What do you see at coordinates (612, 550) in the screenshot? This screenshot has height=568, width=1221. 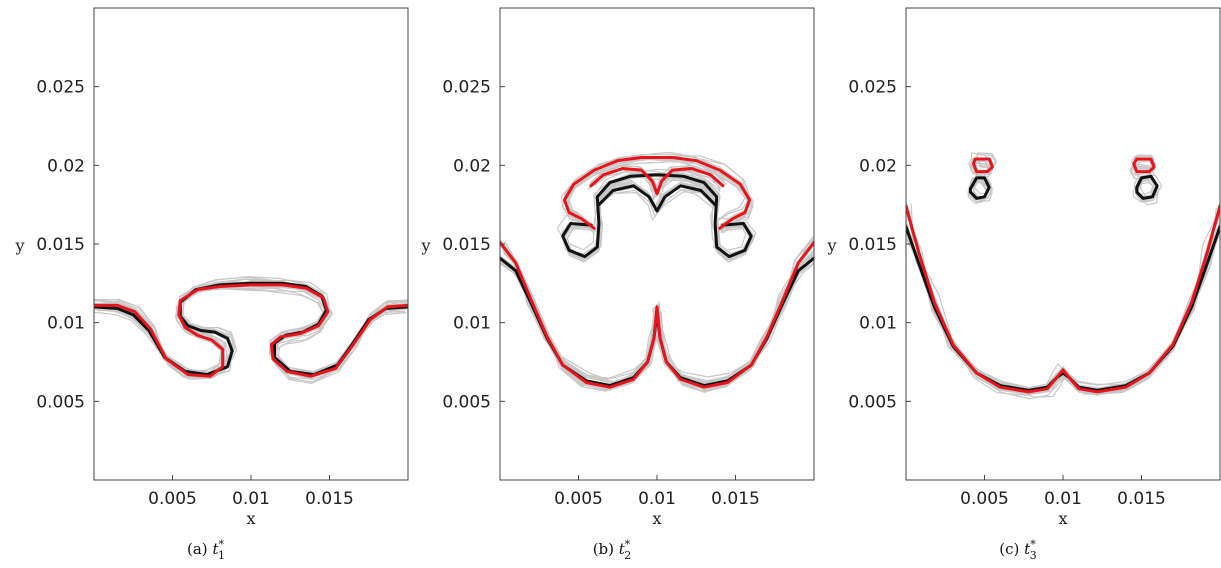 I see `panel-caption: (b) t* 2` at bounding box center [612, 550].